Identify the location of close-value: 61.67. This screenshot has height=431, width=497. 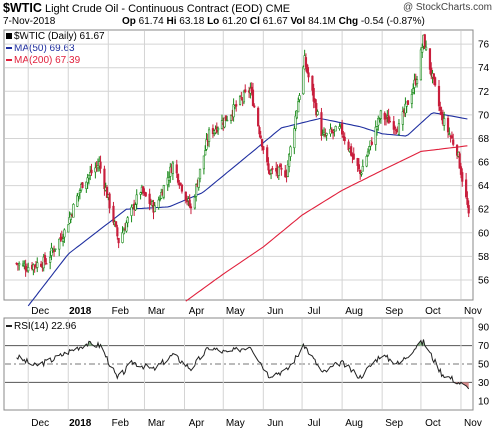
(275, 21).